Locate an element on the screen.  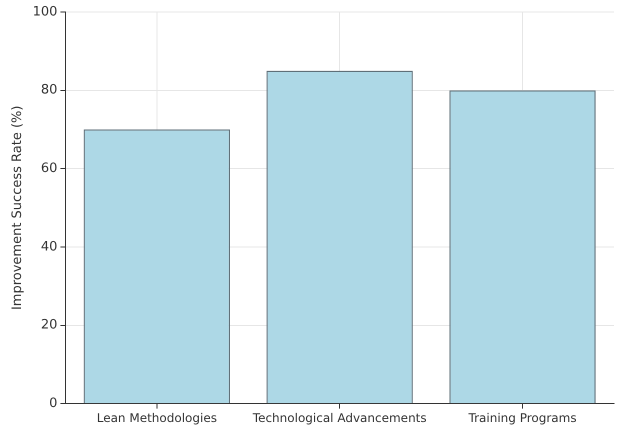
y-tick-label: 0 is located at coordinates (53, 403).